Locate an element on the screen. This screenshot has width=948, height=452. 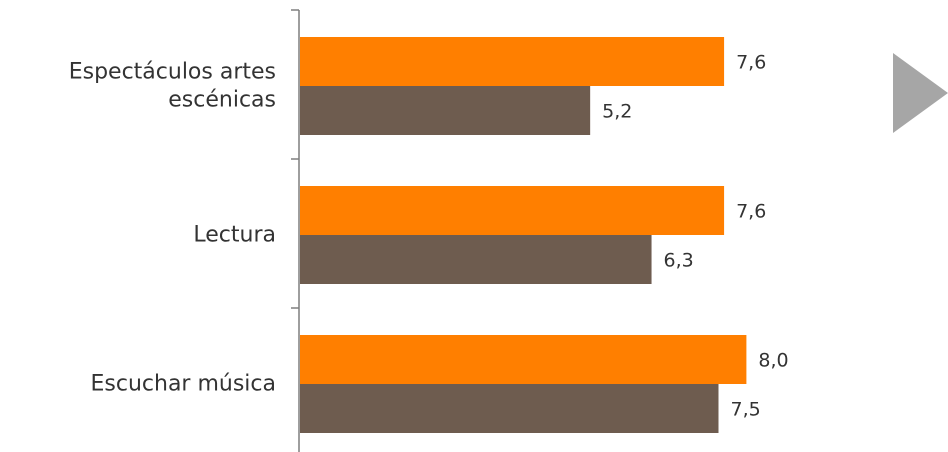
data-label: 8,0 is located at coordinates (773, 361).